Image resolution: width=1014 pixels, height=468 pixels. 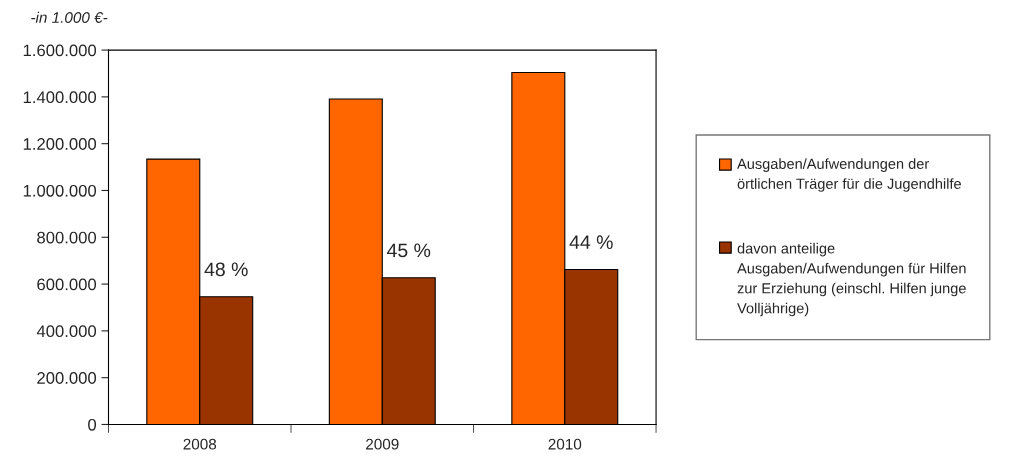 What do you see at coordinates (60, 190) in the screenshot?
I see `y-tick-label: 1.000.000` at bounding box center [60, 190].